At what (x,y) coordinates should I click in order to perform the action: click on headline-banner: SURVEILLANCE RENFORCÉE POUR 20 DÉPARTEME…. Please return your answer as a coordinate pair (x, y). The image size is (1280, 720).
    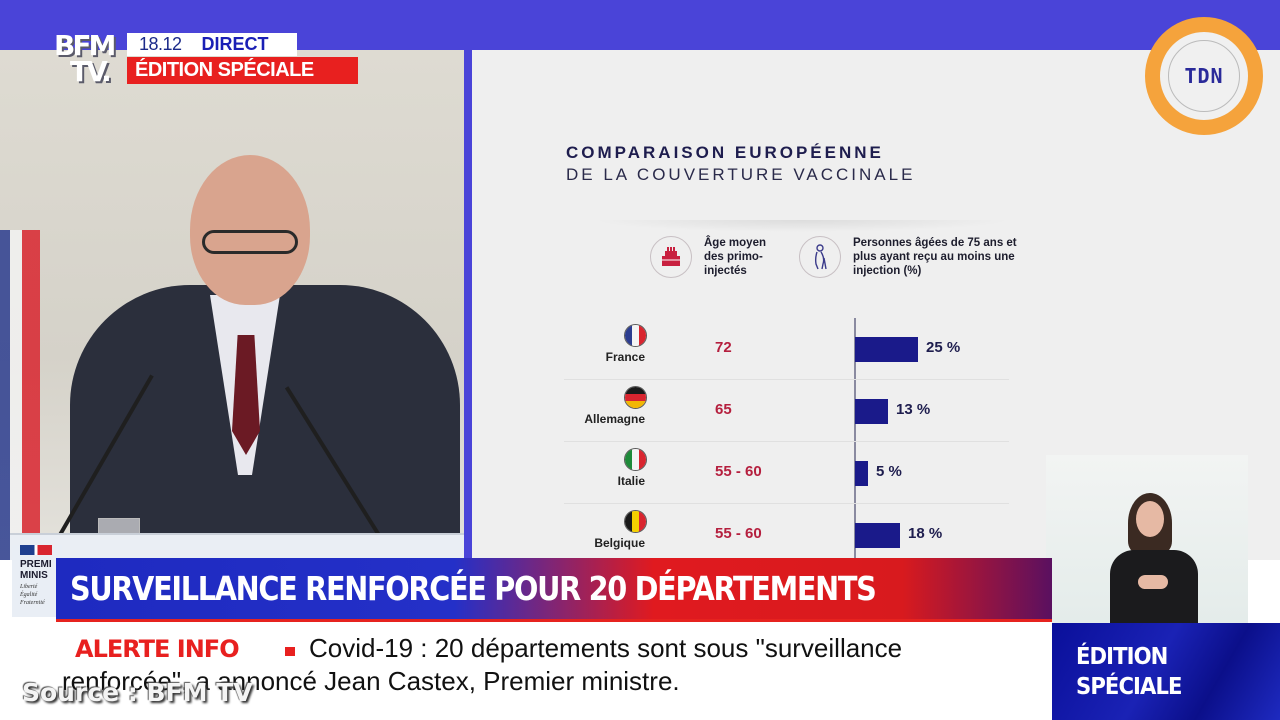
    Looking at the image, I should click on (554, 590).